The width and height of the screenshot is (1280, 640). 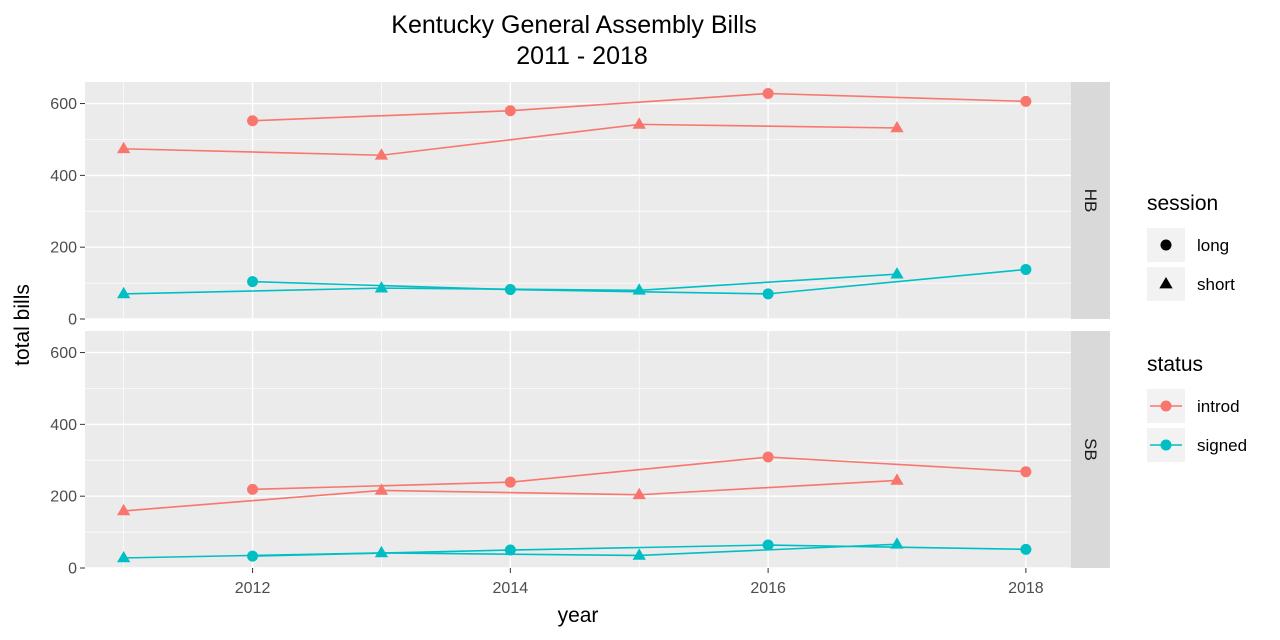 What do you see at coordinates (511, 588) in the screenshot?
I see `x-tick-label: 2014` at bounding box center [511, 588].